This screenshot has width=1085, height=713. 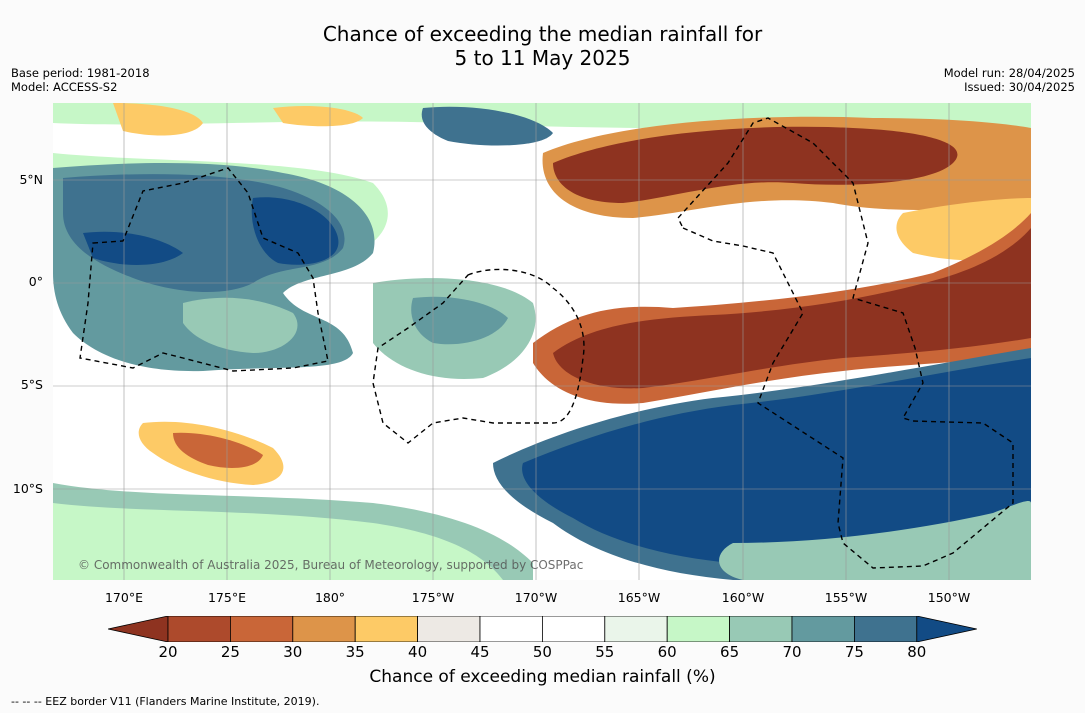 What do you see at coordinates (875, 540) in the screenshot?
I see `green-region-south-east` at bounding box center [875, 540].